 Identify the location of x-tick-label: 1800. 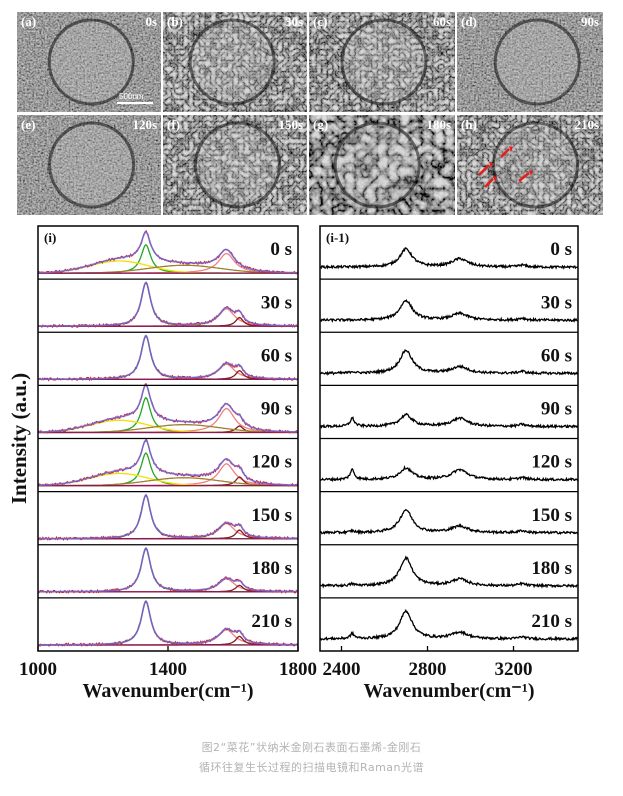
(298, 669).